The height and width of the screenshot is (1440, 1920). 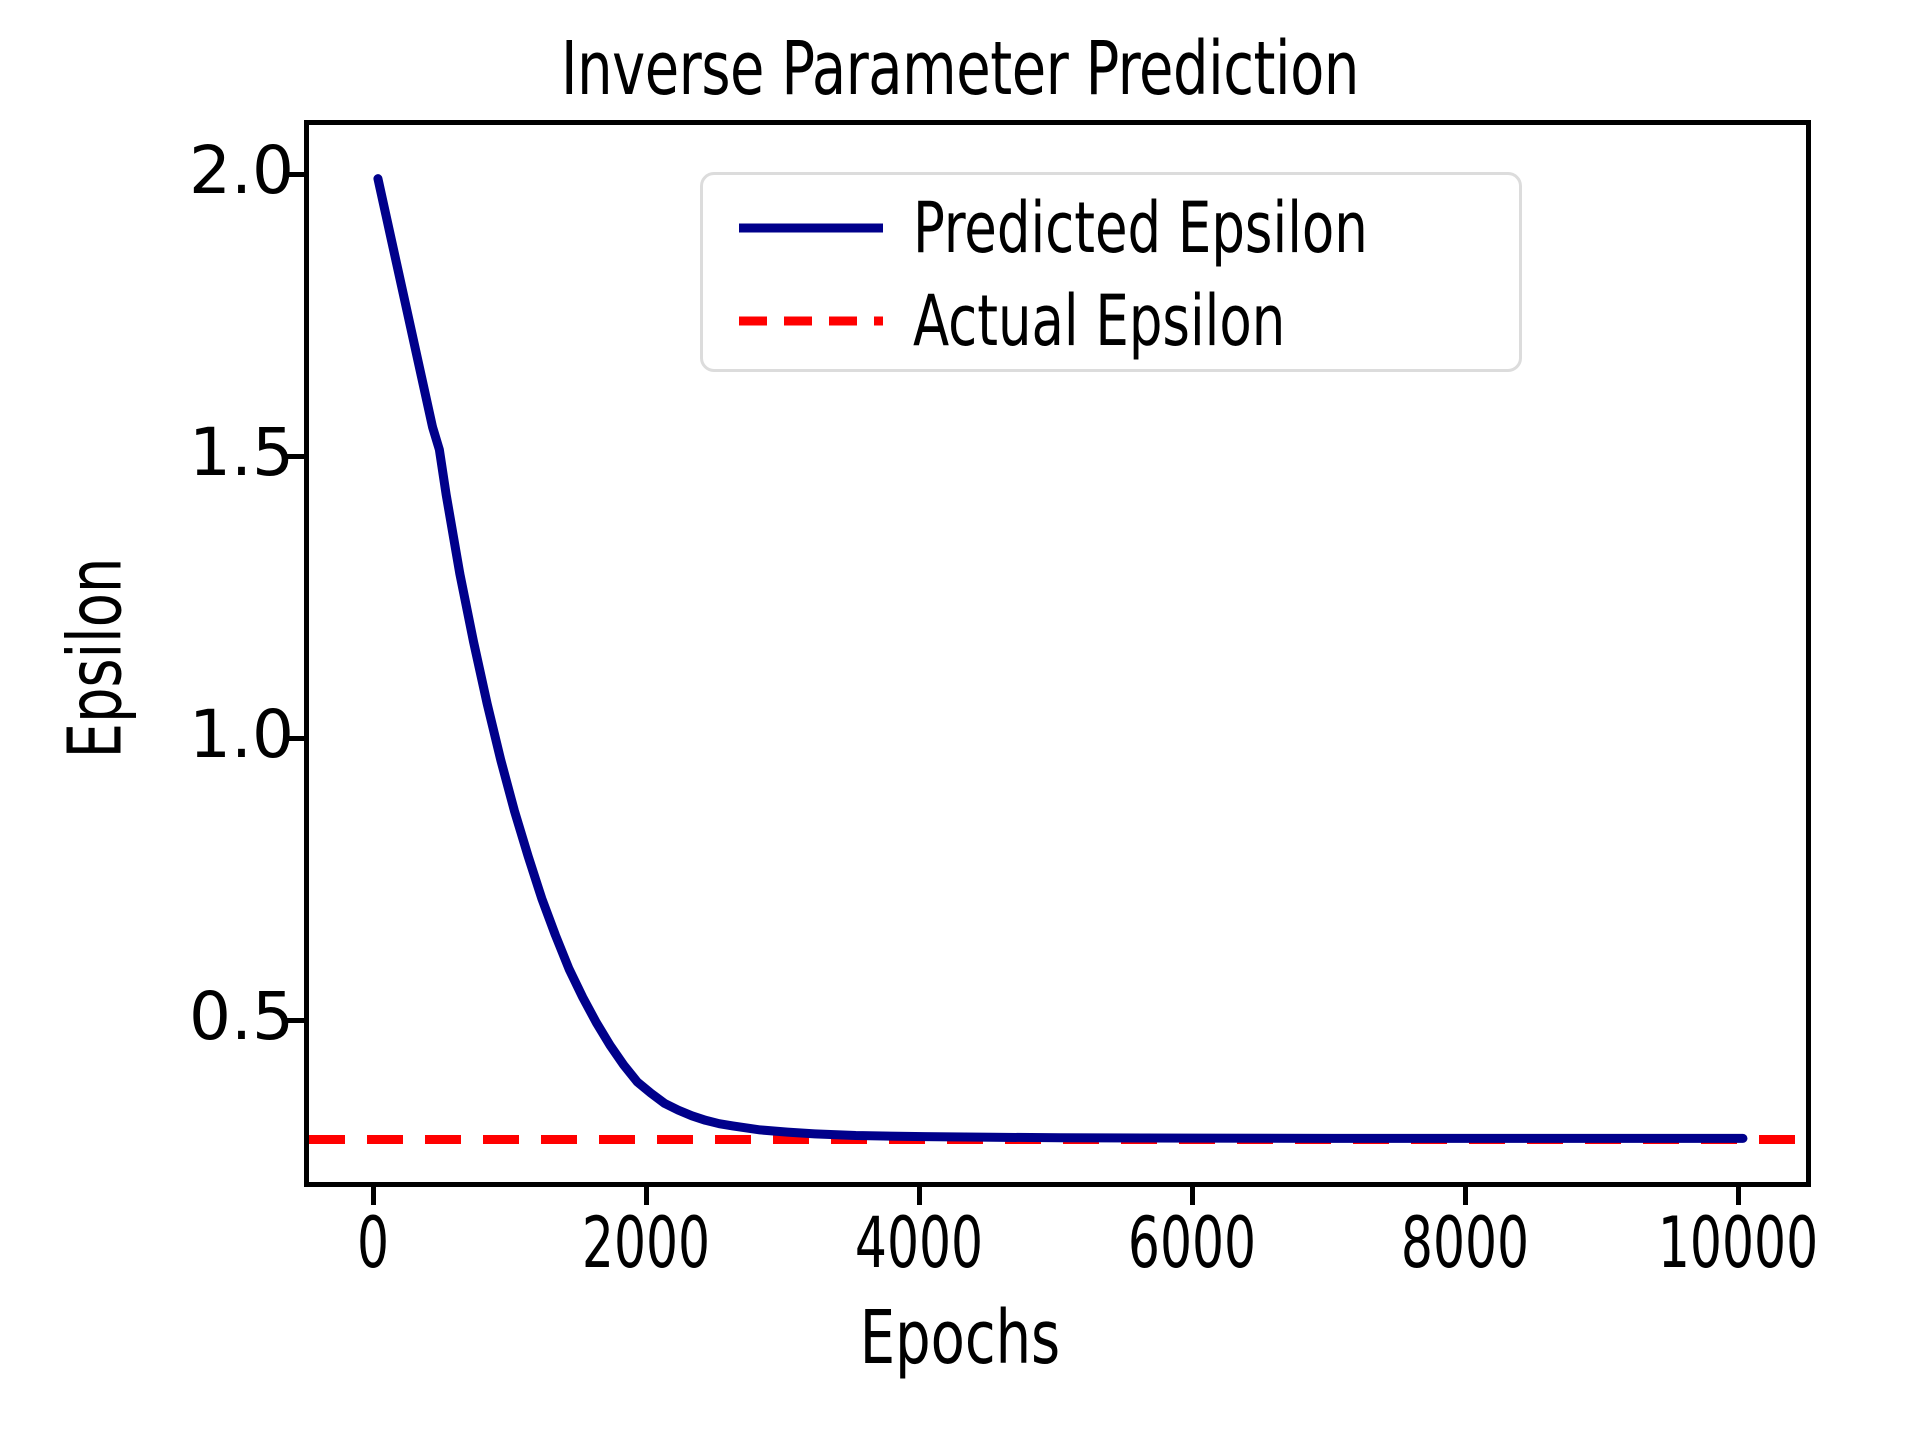 I want to click on y-tick-label: 1.5, so click(x=241, y=452).